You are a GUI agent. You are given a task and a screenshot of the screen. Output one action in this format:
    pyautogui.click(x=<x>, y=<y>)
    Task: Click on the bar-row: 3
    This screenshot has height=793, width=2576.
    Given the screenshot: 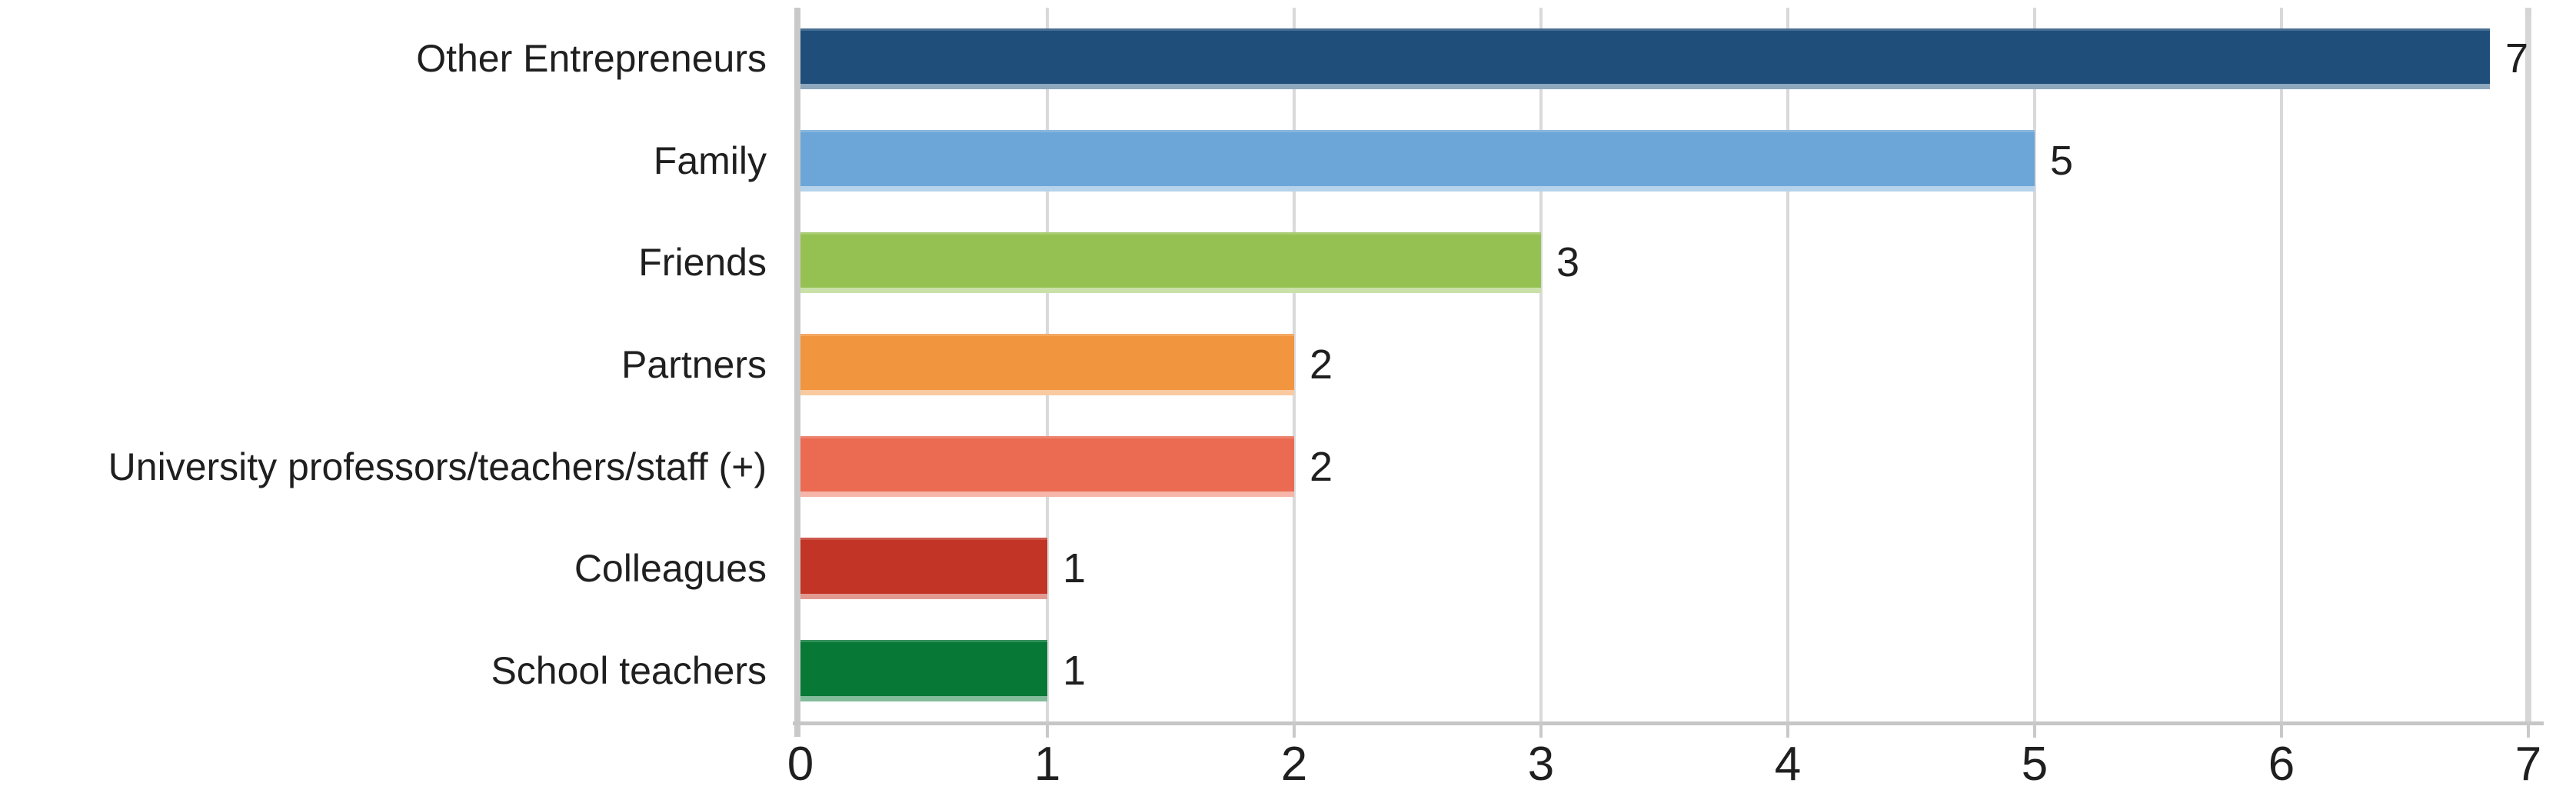 What is the action you would take?
    pyautogui.click(x=1664, y=263)
    